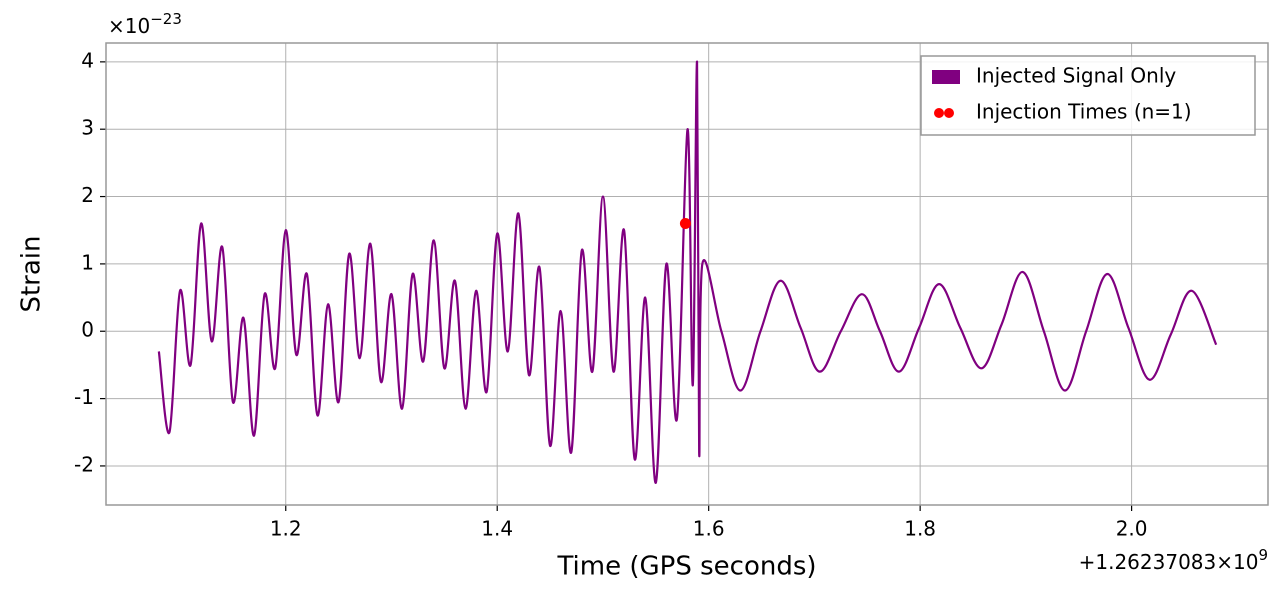 This screenshot has width=1283, height=598. I want to click on x-tick-label: 1.6, so click(709, 529).